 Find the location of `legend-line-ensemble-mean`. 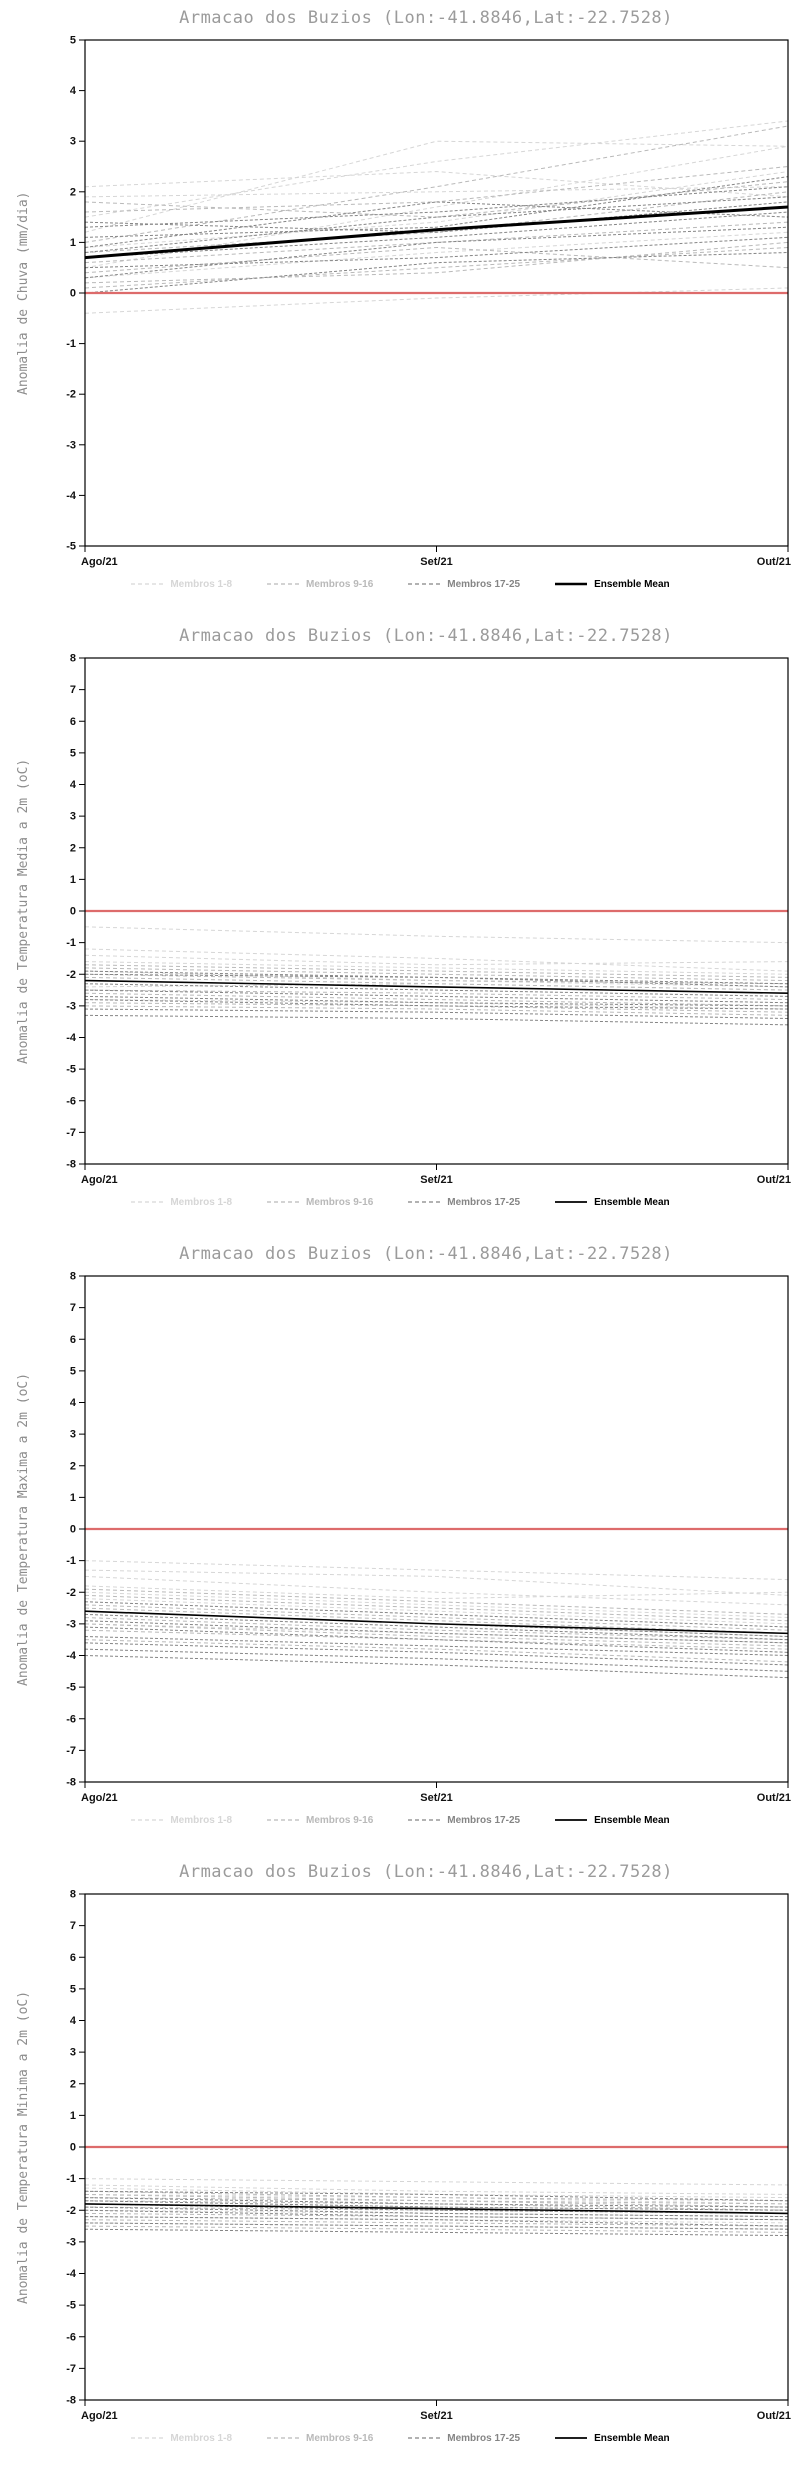

legend-line-ensemble-mean is located at coordinates (571, 584).